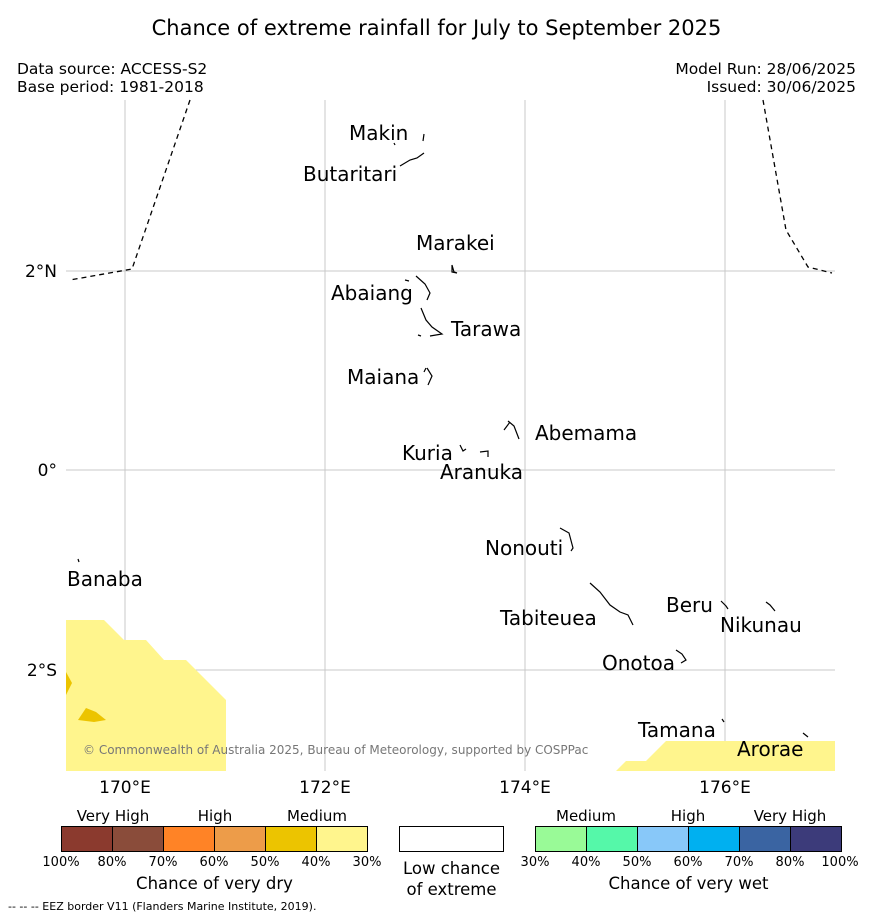 This screenshot has width=873, height=919. What do you see at coordinates (481, 472) in the screenshot?
I see `label-aranuka: Aranuka` at bounding box center [481, 472].